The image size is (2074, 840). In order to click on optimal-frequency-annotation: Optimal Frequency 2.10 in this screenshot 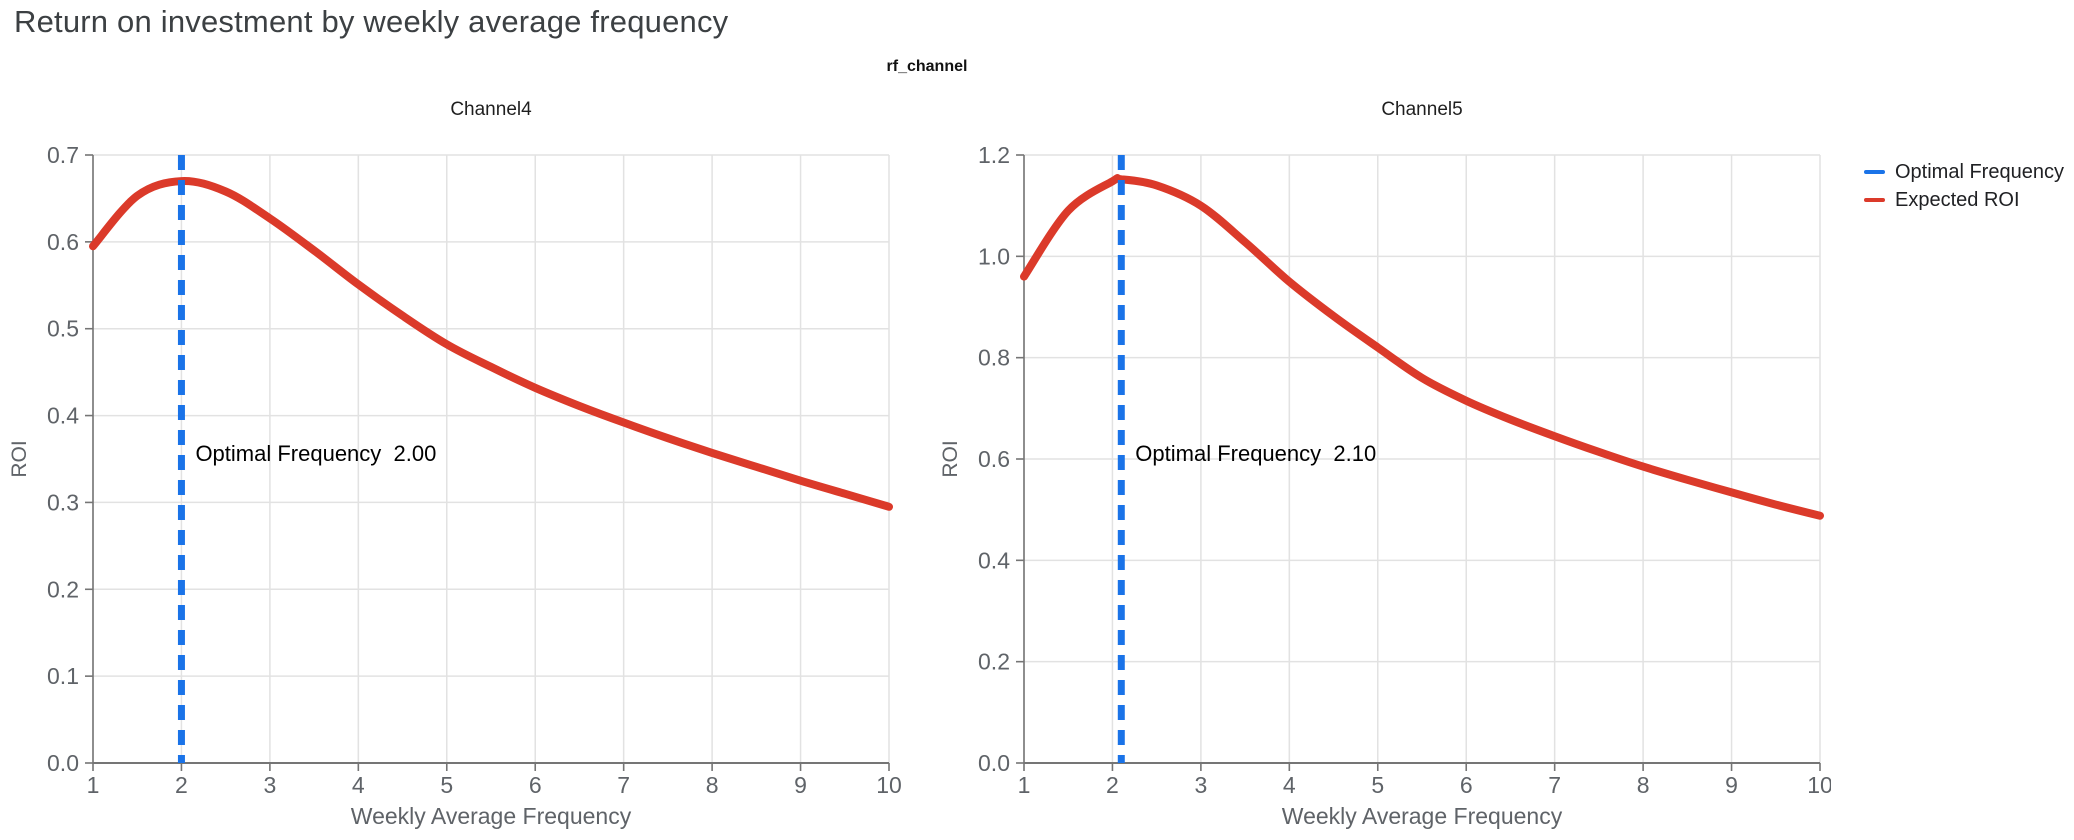, I will do `click(1255, 453)`.